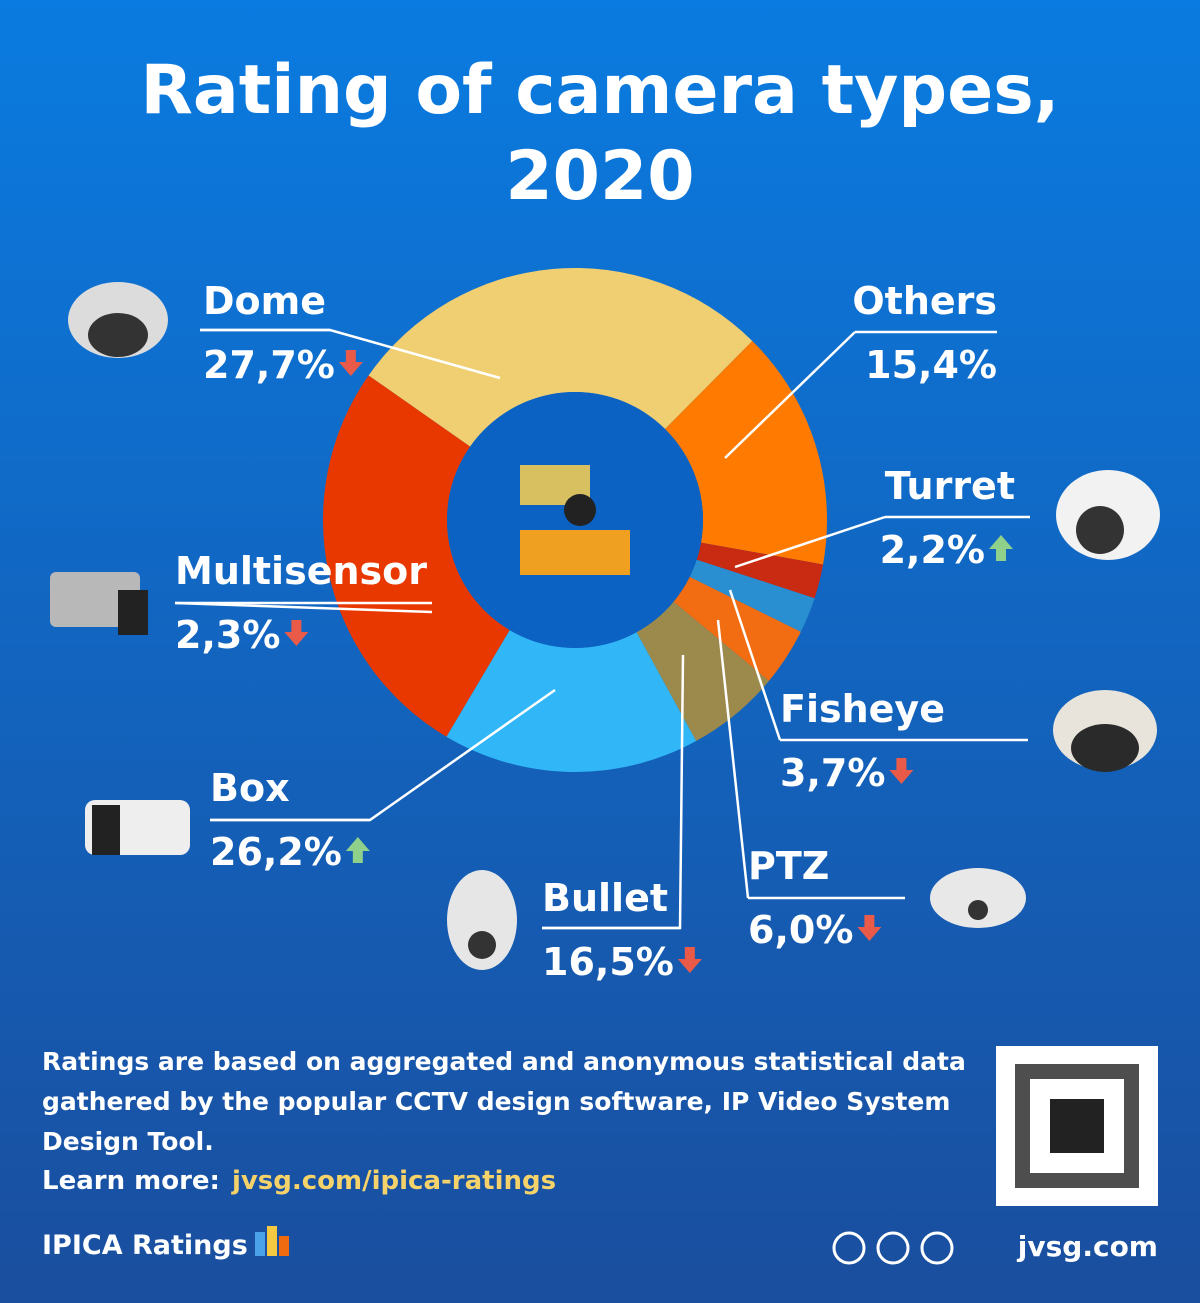  What do you see at coordinates (950, 486) in the screenshot?
I see `category-label: Turret` at bounding box center [950, 486].